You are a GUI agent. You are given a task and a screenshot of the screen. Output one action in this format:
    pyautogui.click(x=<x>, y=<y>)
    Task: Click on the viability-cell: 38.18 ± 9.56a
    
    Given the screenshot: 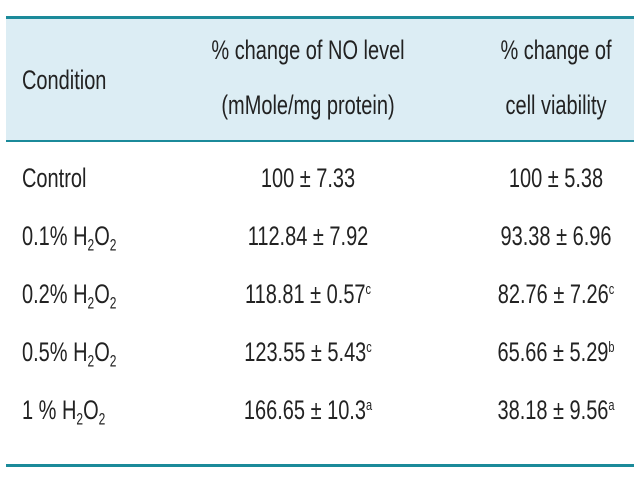 What is the action you would take?
    pyautogui.click(x=556, y=410)
    